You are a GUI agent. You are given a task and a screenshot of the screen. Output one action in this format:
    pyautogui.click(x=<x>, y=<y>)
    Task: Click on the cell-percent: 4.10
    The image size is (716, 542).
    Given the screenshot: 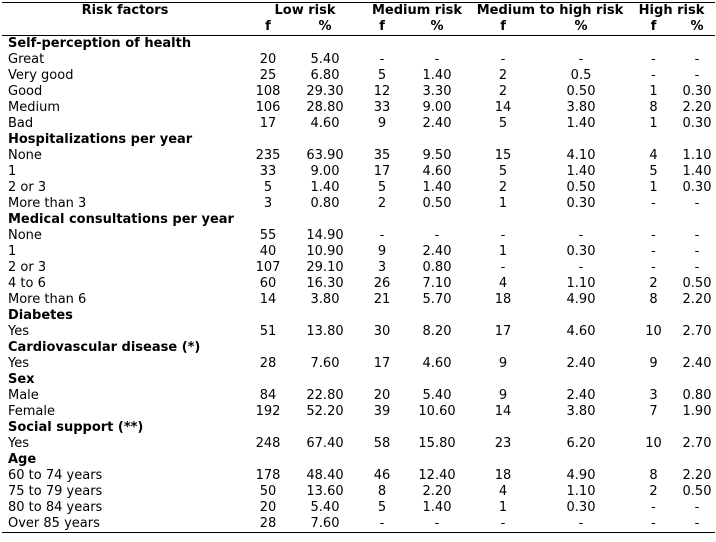 What is the action you would take?
    pyautogui.click(x=581, y=155)
    